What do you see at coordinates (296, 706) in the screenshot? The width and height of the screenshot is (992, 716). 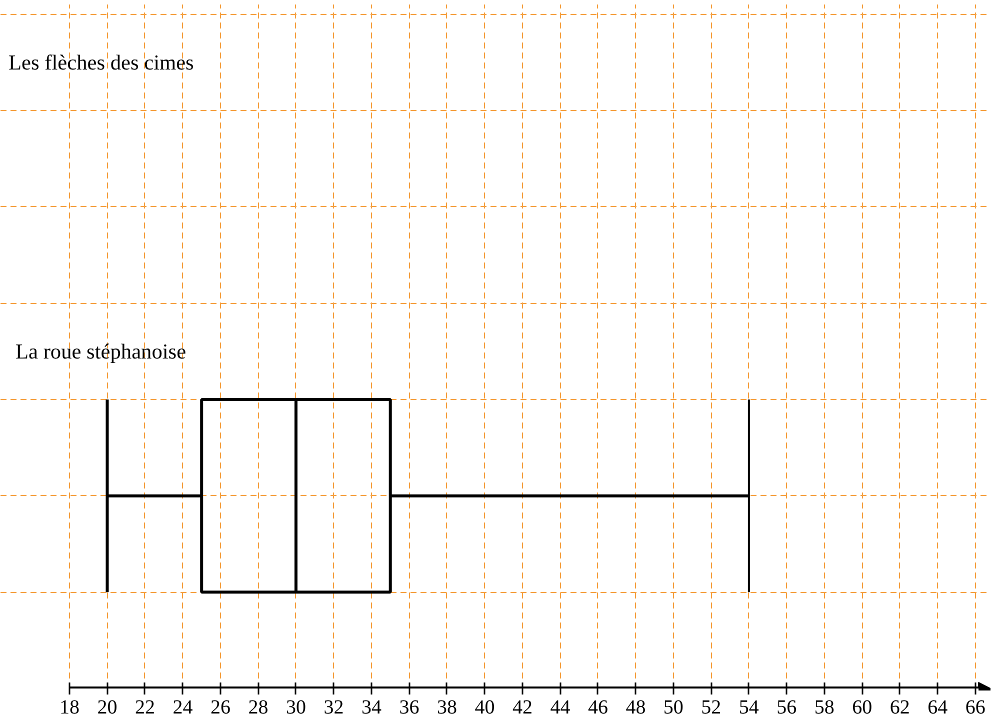 I see `x-tick-label: 30` at bounding box center [296, 706].